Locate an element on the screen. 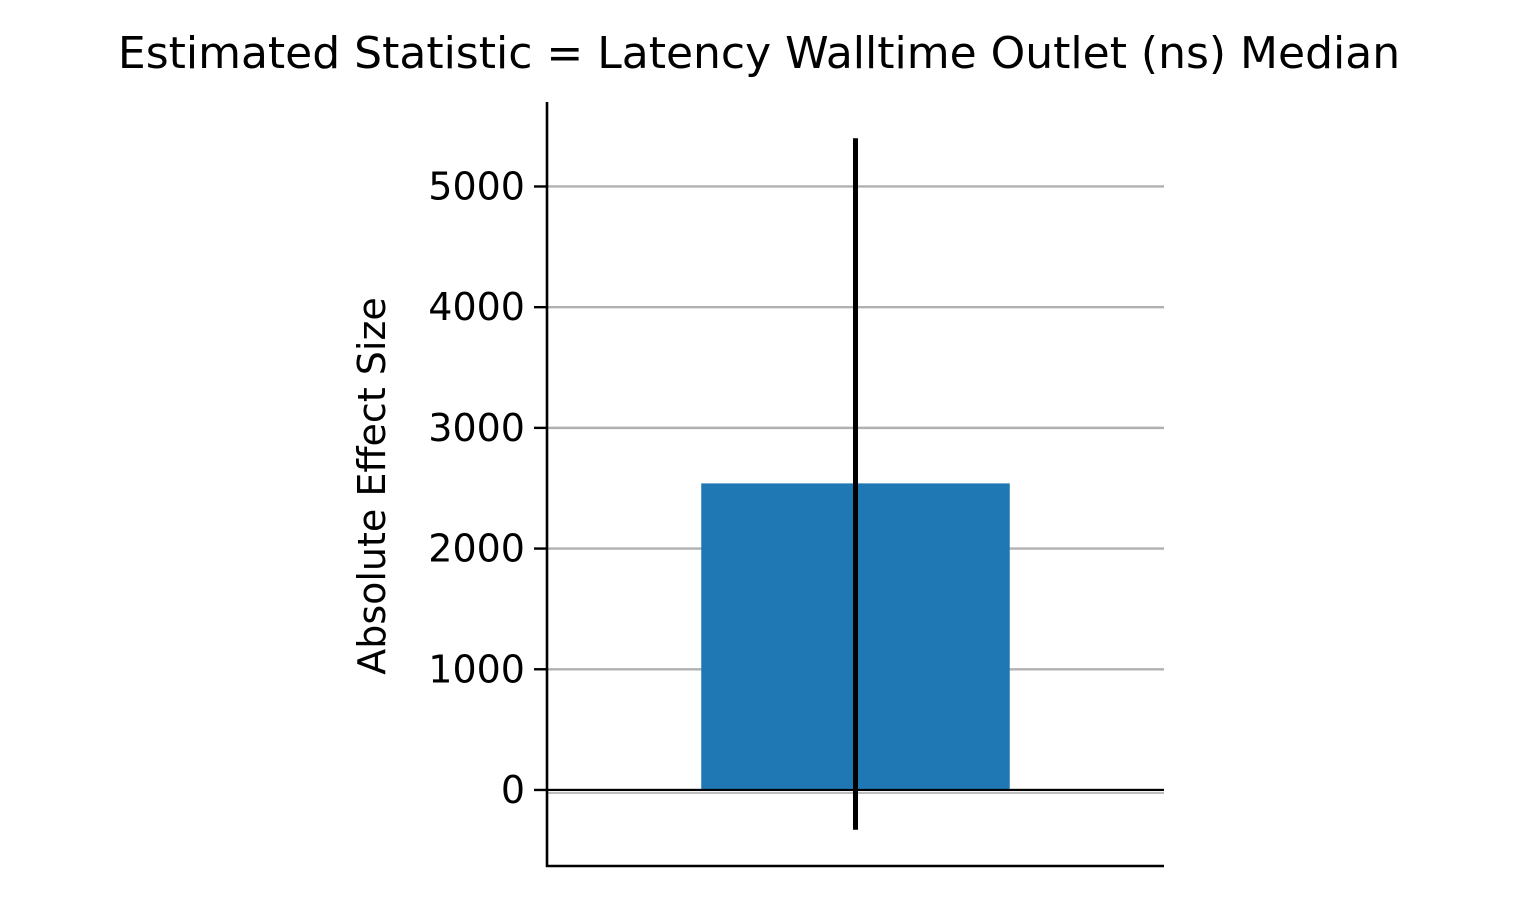 This screenshot has width=1518, height=897. y-tick-label: 2000 is located at coordinates (476, 549).